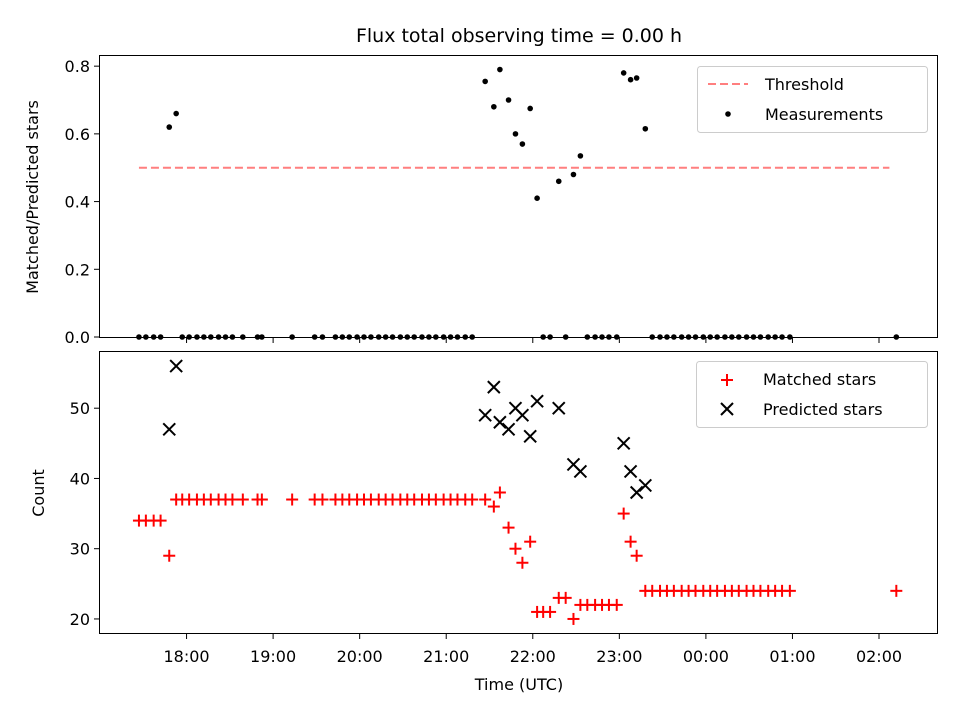  I want to click on bottom-legend: Matched stars Predicted stars, so click(812, 394).